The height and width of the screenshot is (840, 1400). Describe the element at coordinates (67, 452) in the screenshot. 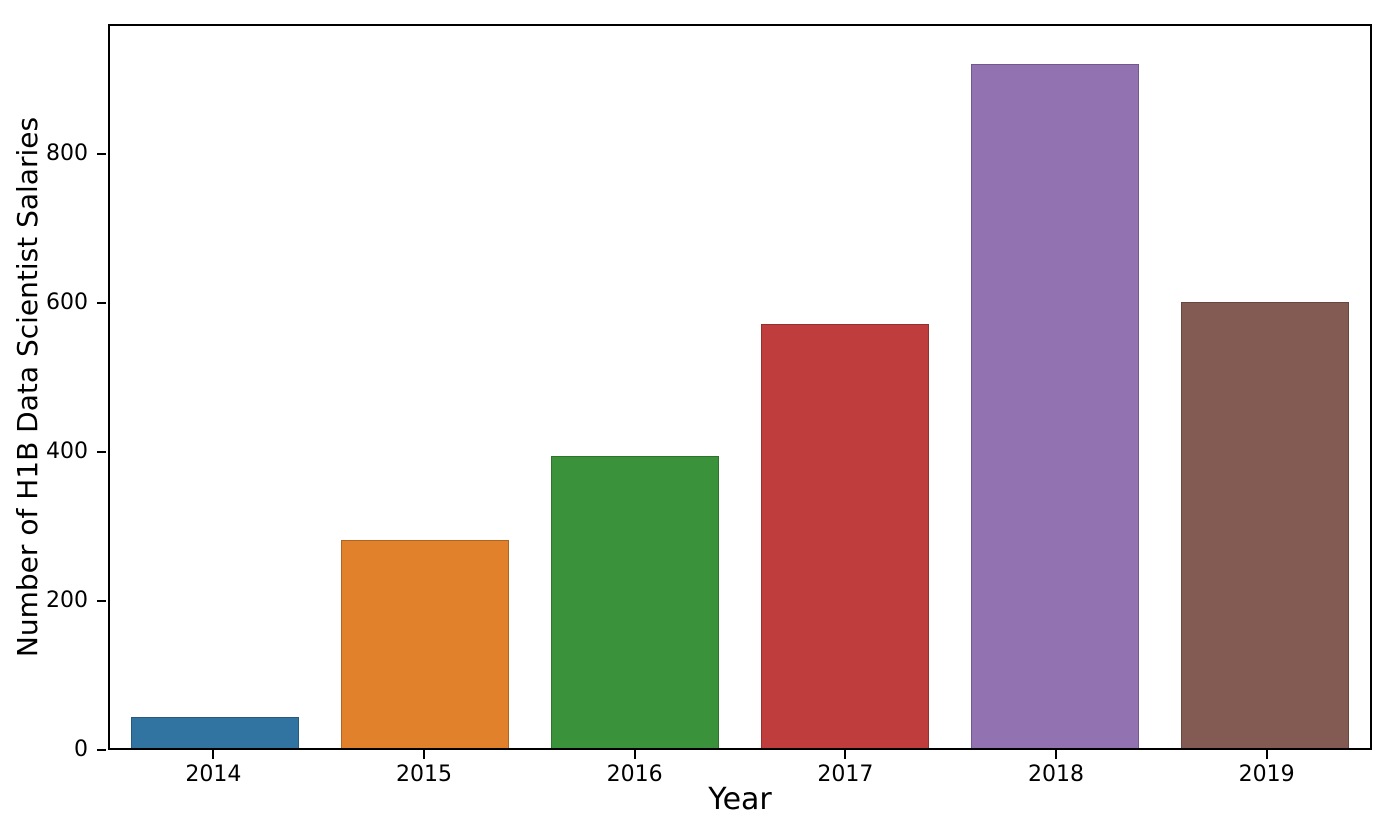

I see `y-tick-label-400: 400` at that location.